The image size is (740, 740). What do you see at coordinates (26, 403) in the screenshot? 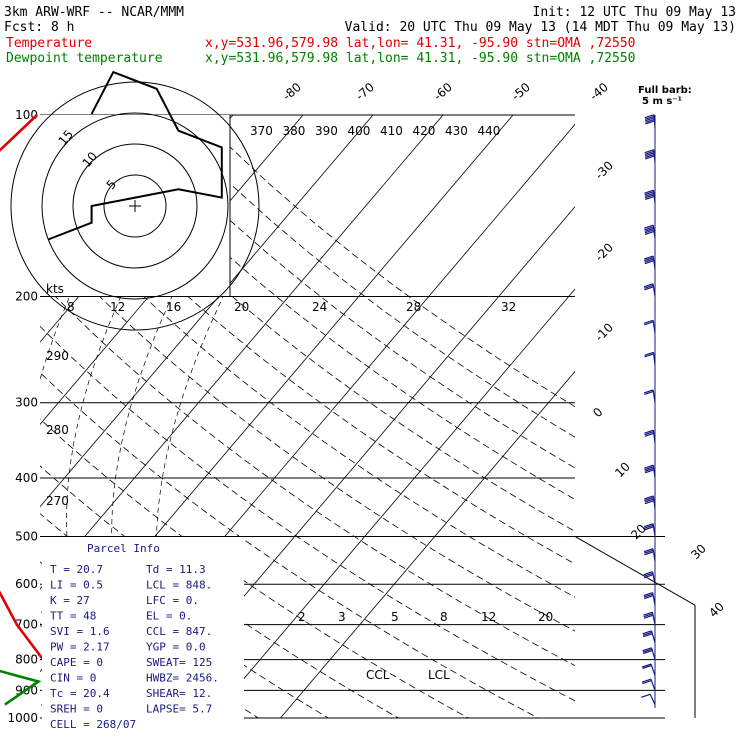
I see `pressure-label: 300` at bounding box center [26, 403].